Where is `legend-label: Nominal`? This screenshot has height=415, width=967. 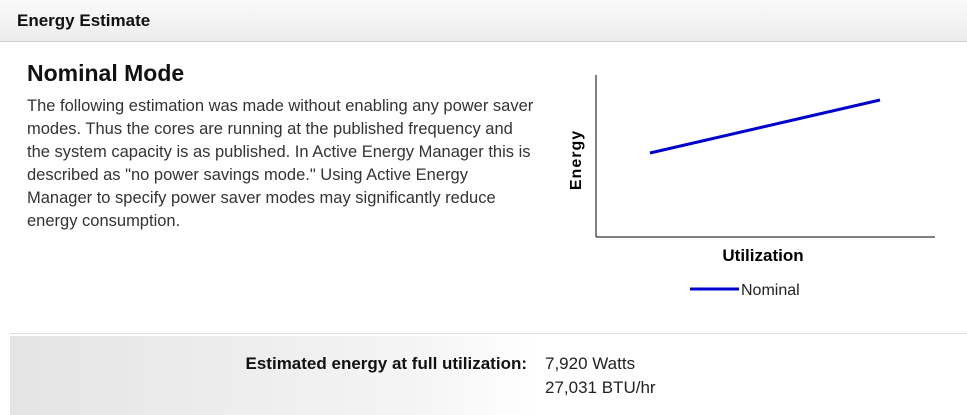 legend-label: Nominal is located at coordinates (770, 290).